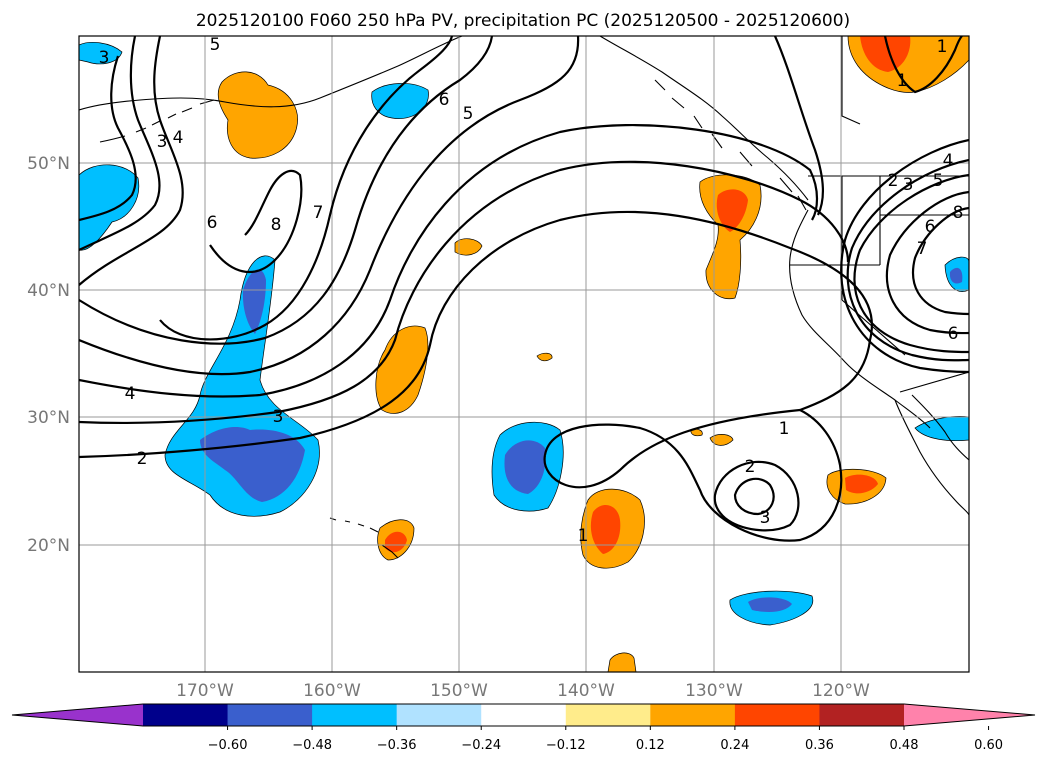  I want to click on lon-label: 150°W, so click(459, 691).